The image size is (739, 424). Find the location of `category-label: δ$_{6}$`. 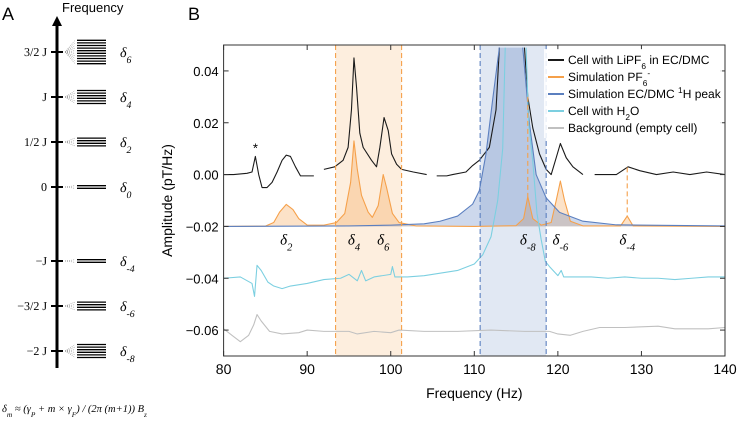

category-label: δ$_{6}$ is located at coordinates (126, 56).